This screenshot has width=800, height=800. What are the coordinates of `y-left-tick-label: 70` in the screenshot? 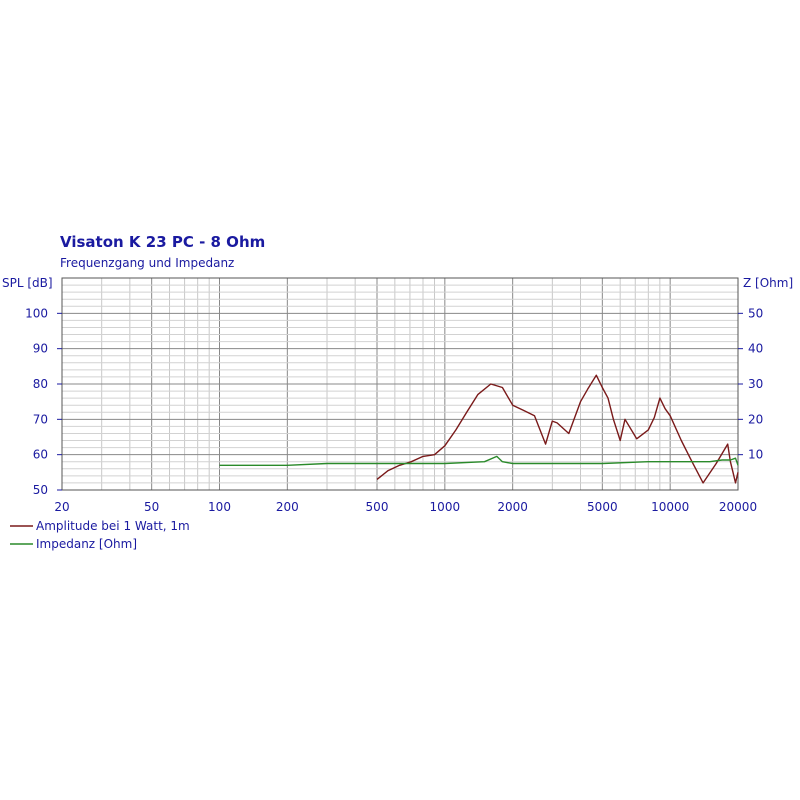 It's located at (40, 419).